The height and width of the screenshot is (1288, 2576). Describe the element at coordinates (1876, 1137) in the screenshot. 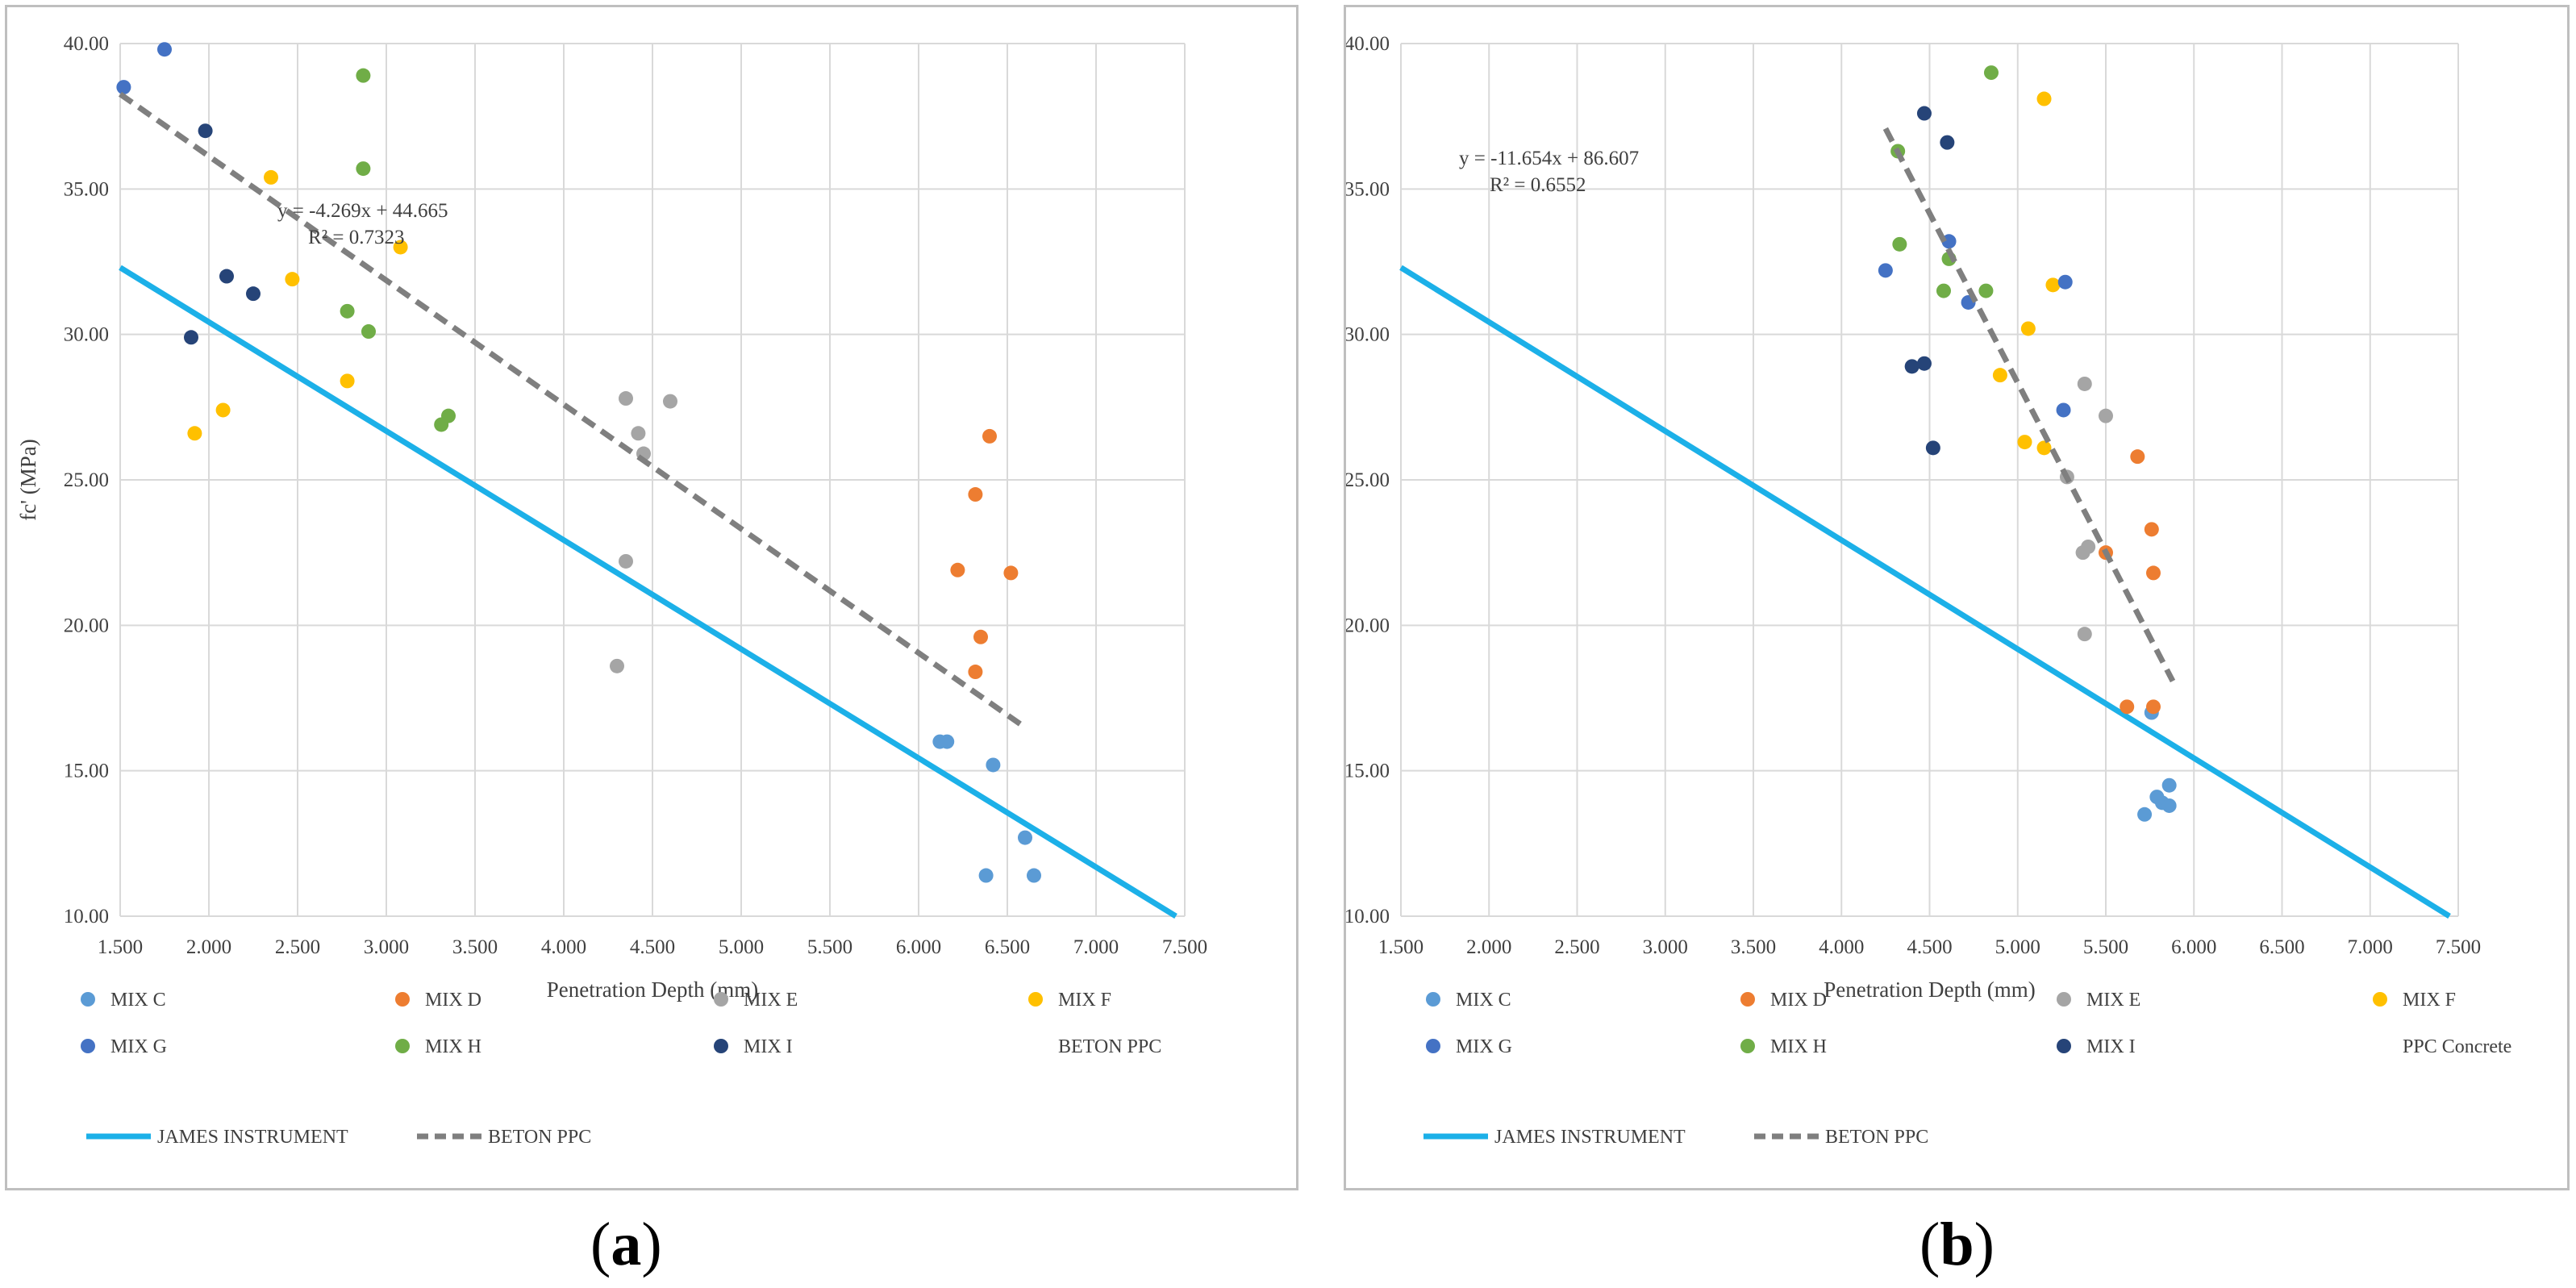

I see `legend-label: BETON PPC` at that location.